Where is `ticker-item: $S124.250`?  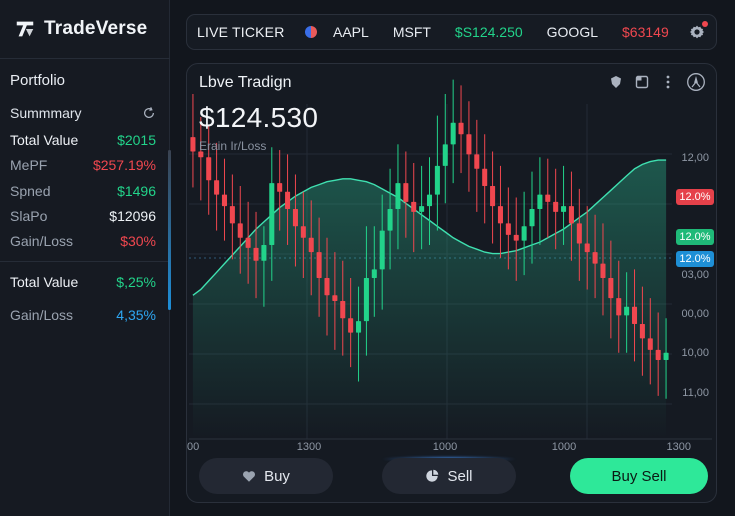
ticker-item: $S124.250 is located at coordinates (488, 32).